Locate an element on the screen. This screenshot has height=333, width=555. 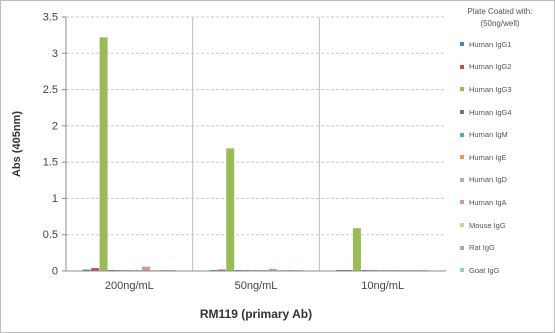
legend-label: Human IgD is located at coordinates (488, 180).